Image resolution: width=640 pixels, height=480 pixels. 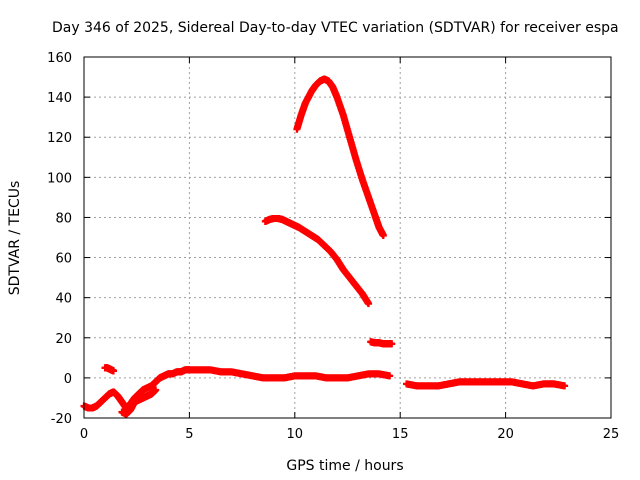 What do you see at coordinates (59, 178) in the screenshot?
I see `y-tick-label: 100` at bounding box center [59, 178].